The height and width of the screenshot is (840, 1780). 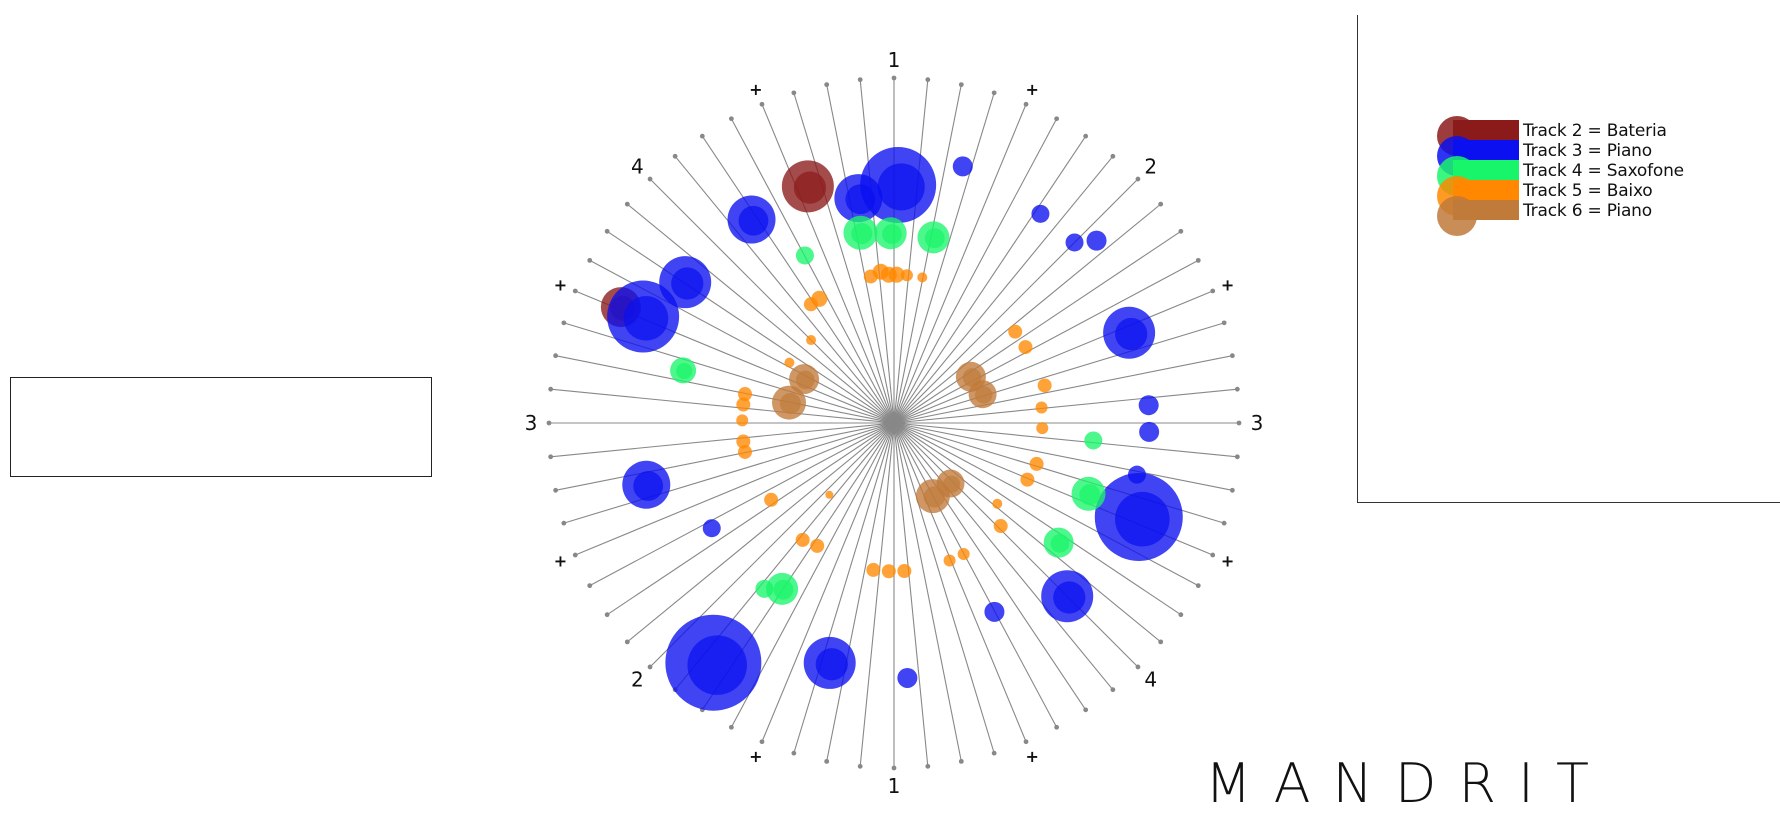 What do you see at coordinates (1478, 216) in the screenshot?
I see `legend-swatch` at bounding box center [1478, 216].